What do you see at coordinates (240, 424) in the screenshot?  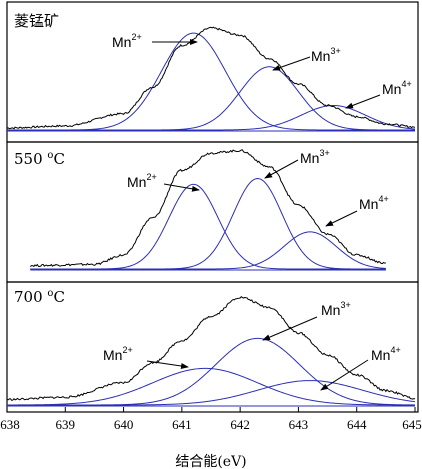 I see `x-tick-label: 642` at bounding box center [240, 424].